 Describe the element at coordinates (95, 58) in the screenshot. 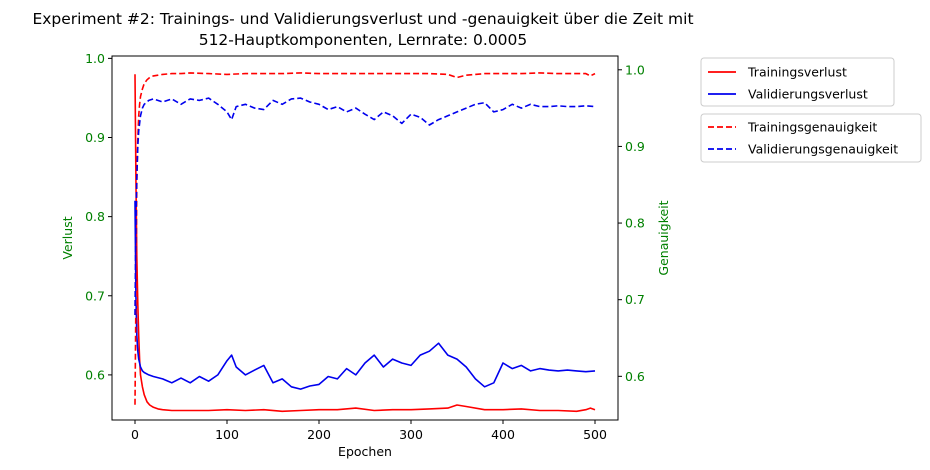

I see `y-left-tick-label: 1.0` at that location.